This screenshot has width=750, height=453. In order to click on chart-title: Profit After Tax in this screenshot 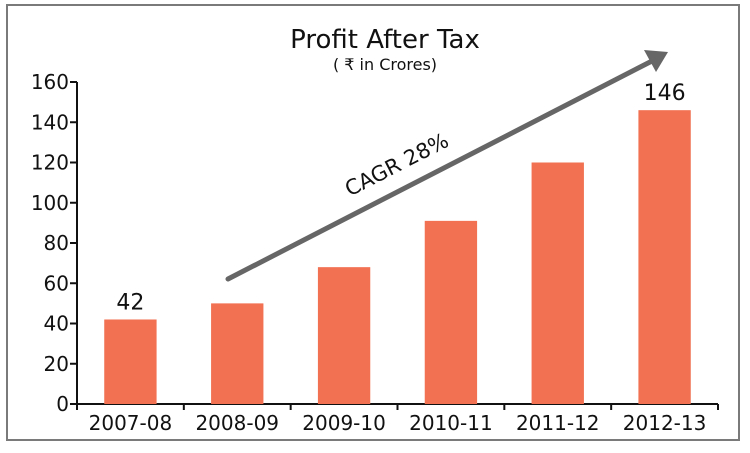, I will do `click(385, 40)`.